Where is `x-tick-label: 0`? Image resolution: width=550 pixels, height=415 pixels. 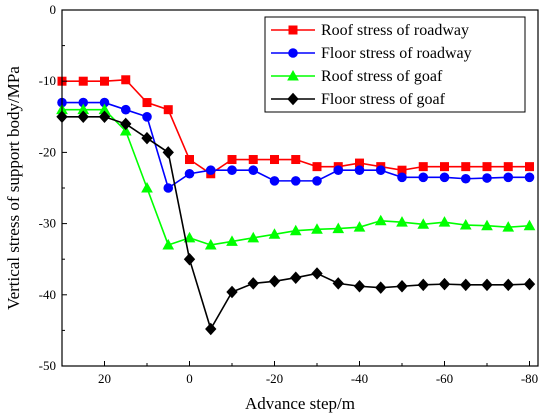 x-tick-label: 0 is located at coordinates (189, 378).